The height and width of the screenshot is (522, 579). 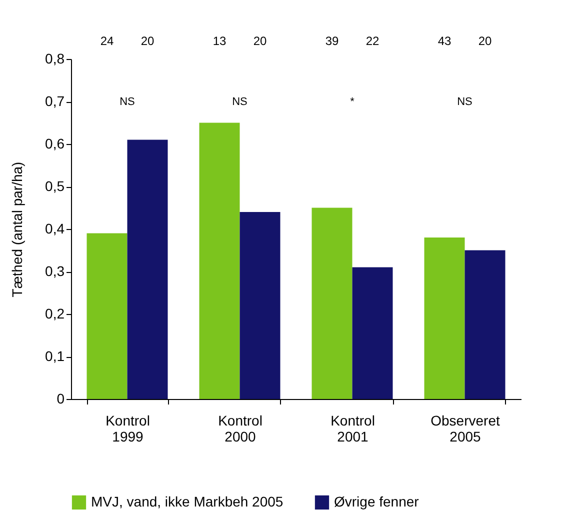 I want to click on y-tick-label: 0,3, so click(x=55, y=271).